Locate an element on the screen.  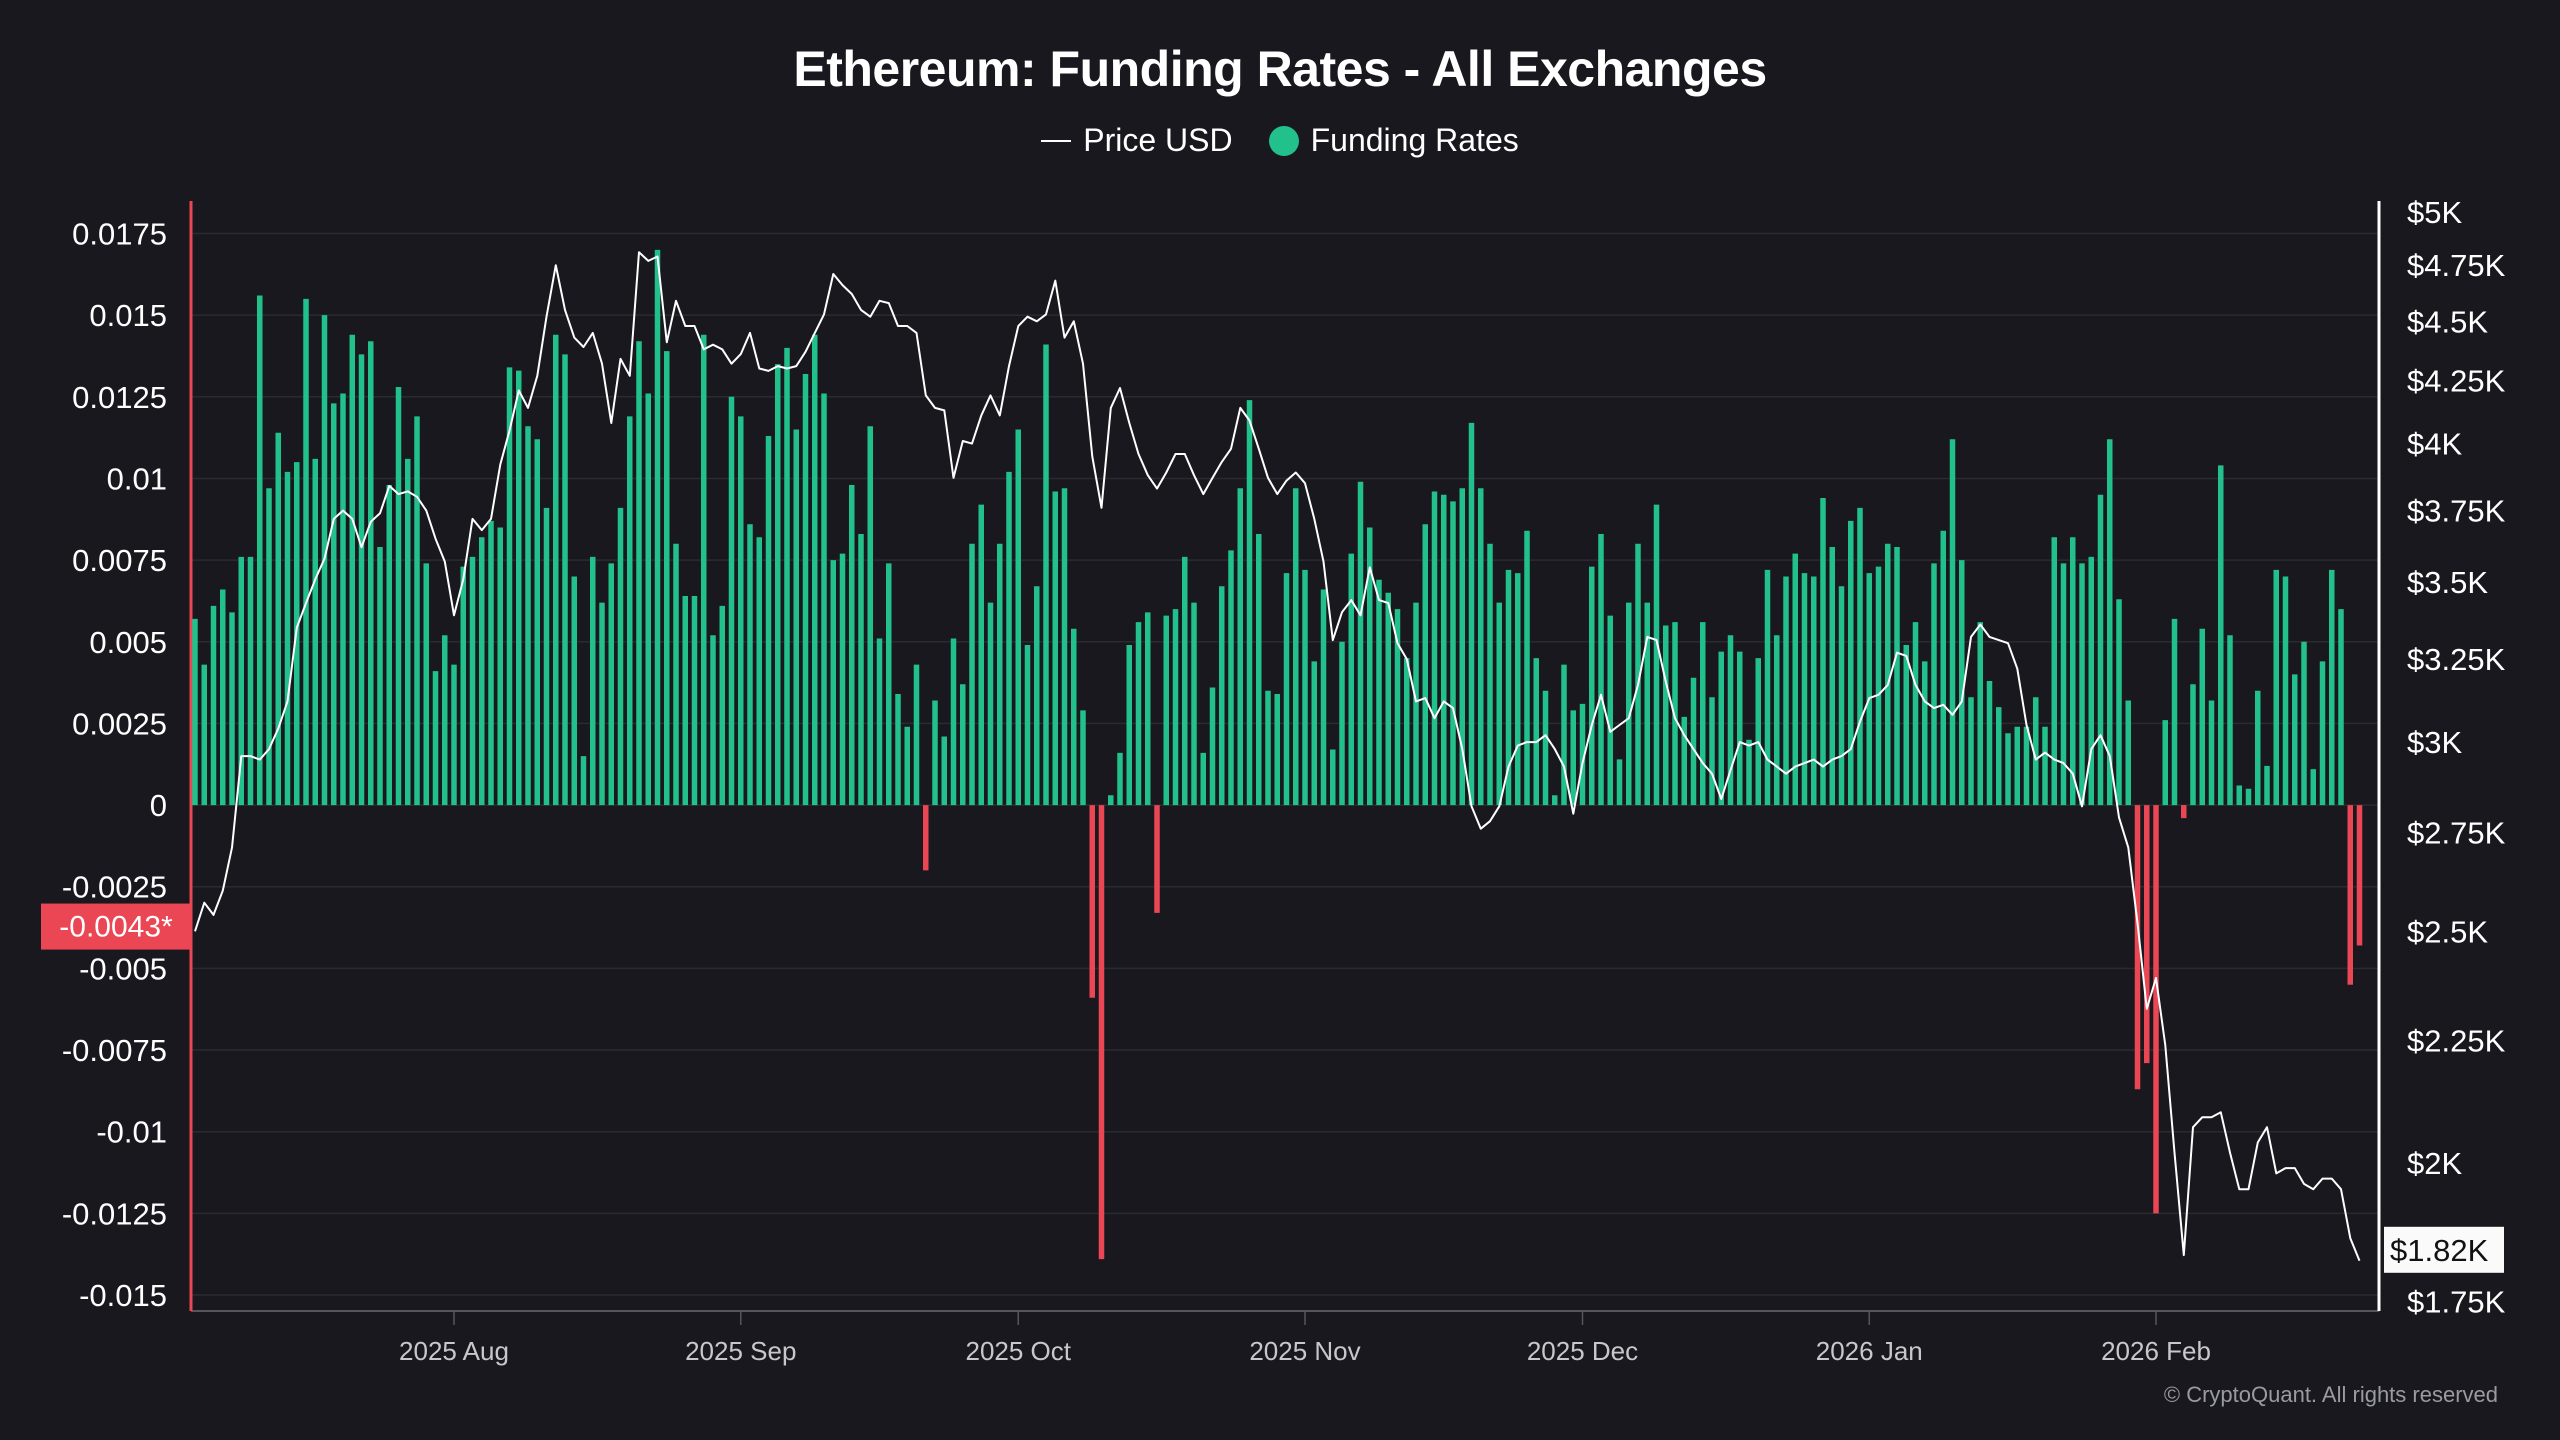
current-funding-label: -0.0043* is located at coordinates (116, 927).